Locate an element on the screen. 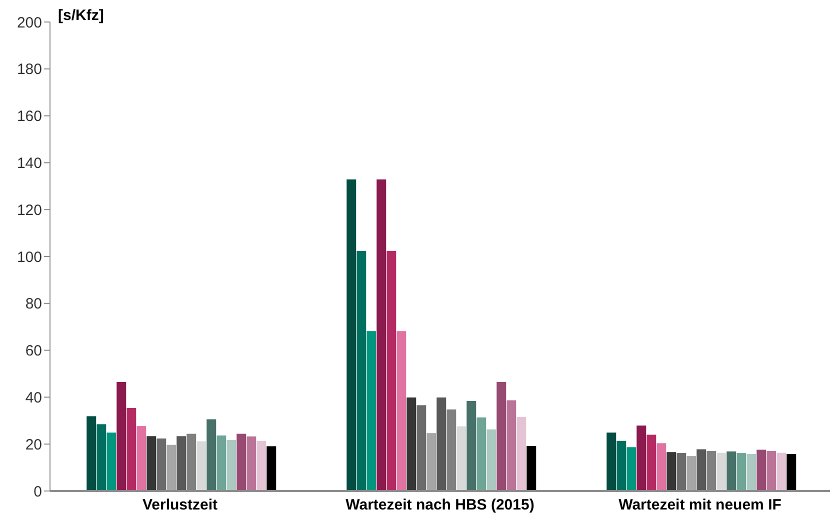 The image size is (834, 521). x-tick-label: Verlustzeit is located at coordinates (180, 505).